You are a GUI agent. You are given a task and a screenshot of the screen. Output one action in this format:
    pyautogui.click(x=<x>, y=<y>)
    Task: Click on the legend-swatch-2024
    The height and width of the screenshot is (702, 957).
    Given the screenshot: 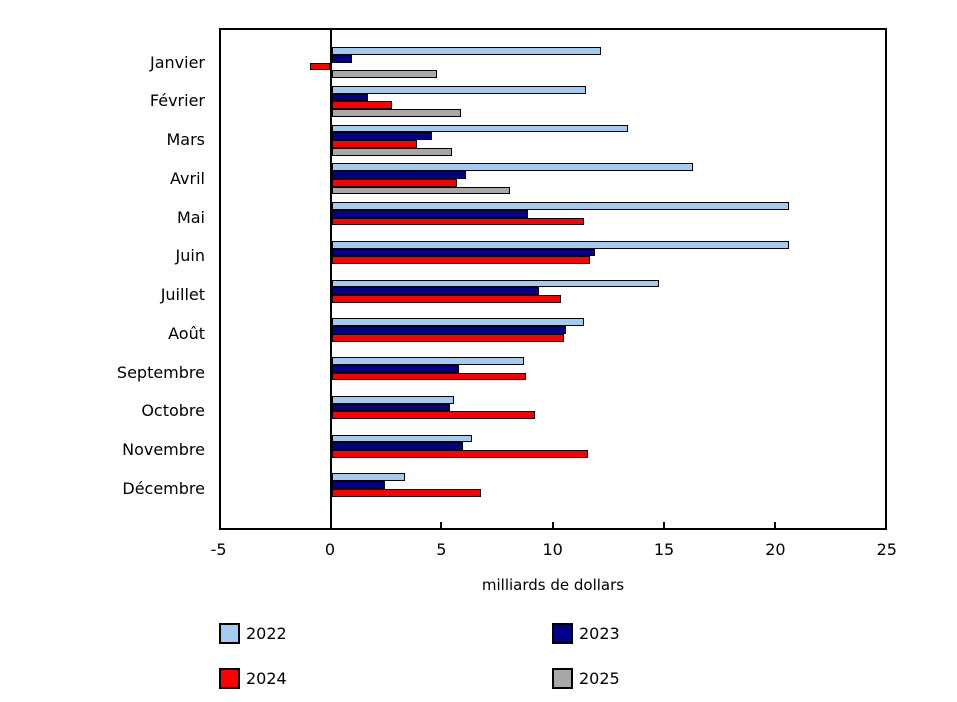 What is the action you would take?
    pyautogui.click(x=229, y=678)
    